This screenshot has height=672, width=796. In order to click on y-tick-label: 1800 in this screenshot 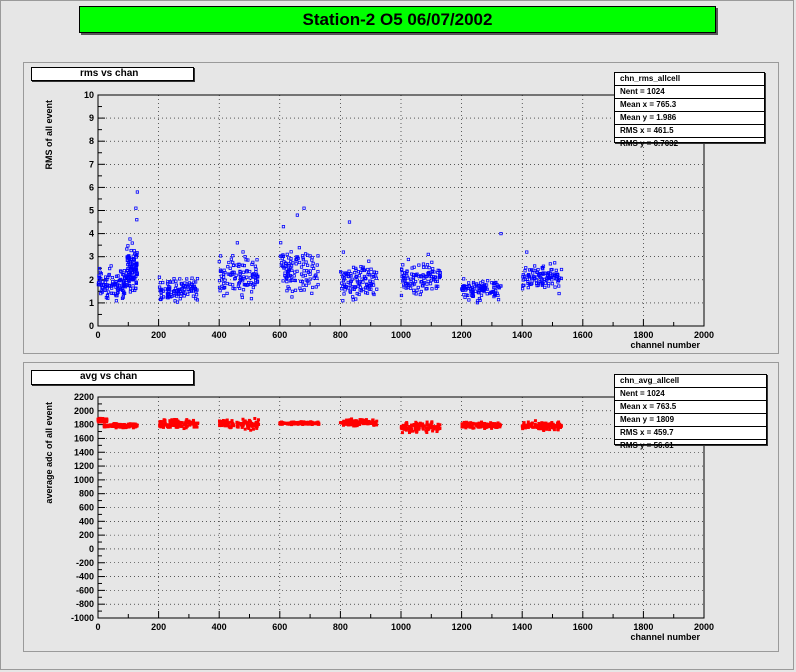, I will do `click(84, 425)`.